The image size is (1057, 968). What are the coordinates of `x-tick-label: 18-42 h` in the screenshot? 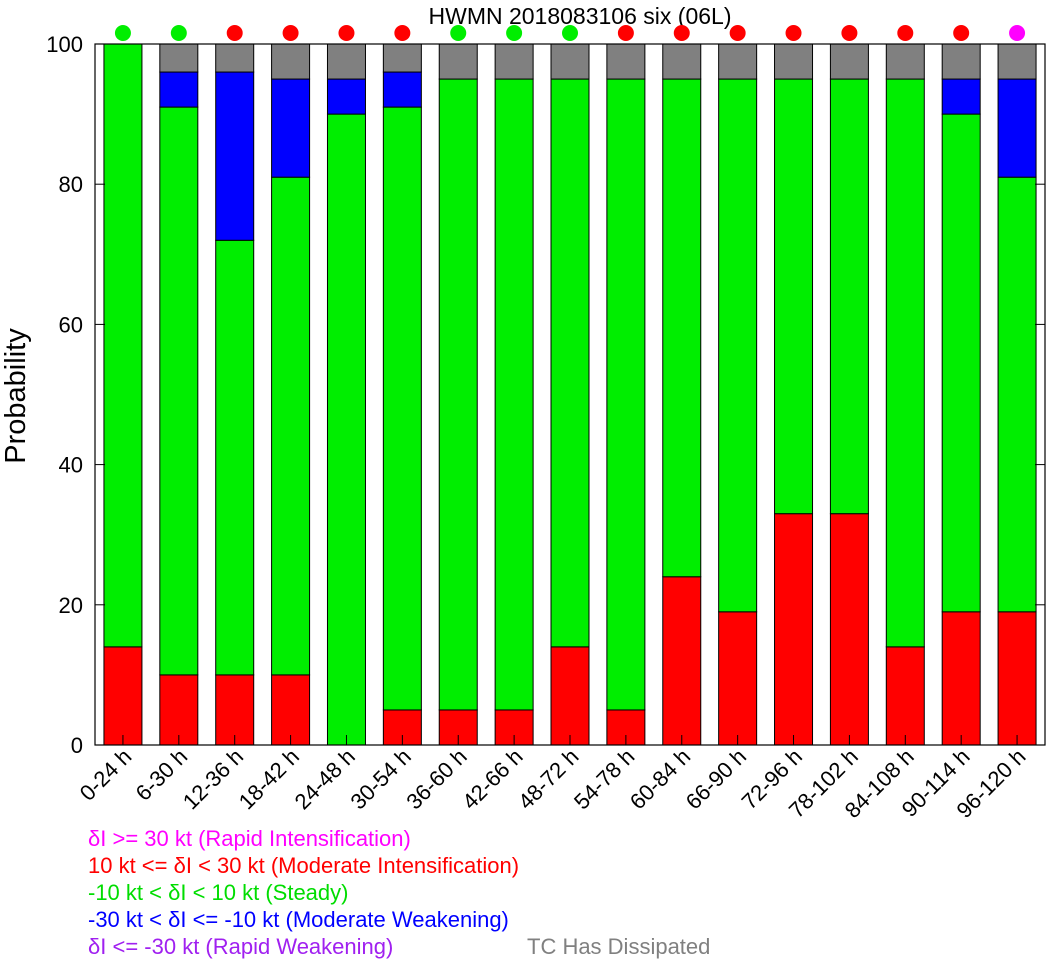 It's located at (269, 779).